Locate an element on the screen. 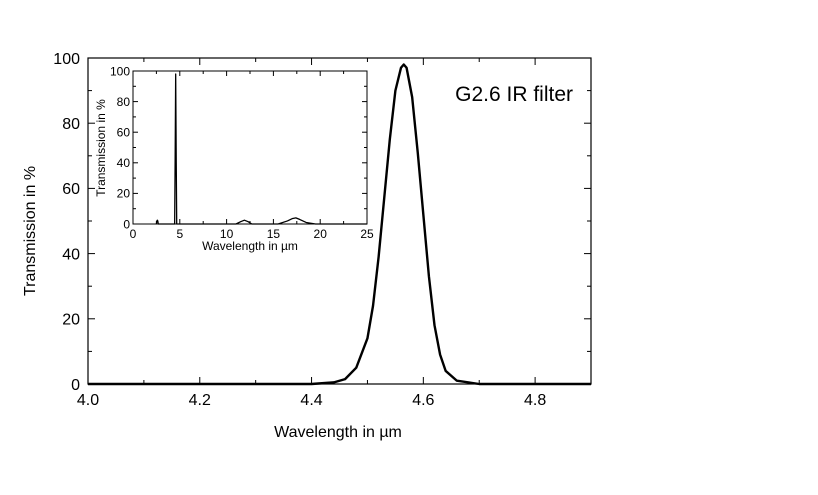  inset-plot-background is located at coordinates (250, 147).